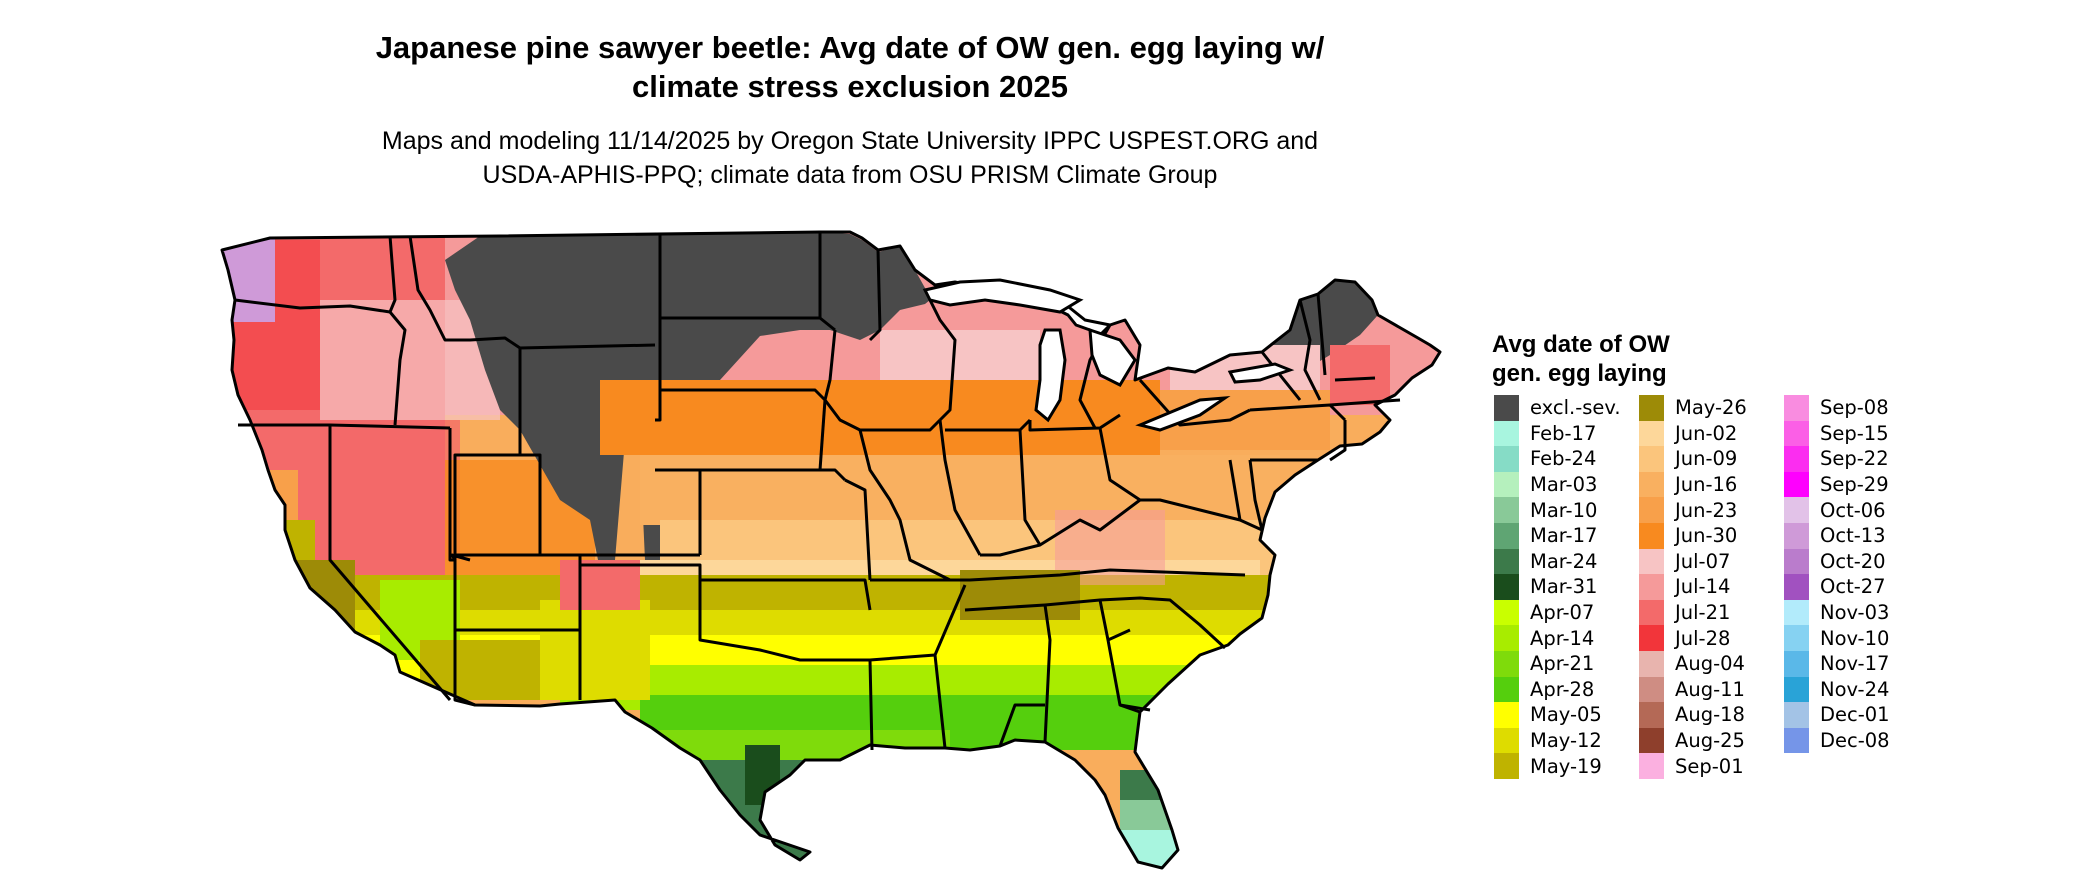 The height and width of the screenshot is (895, 2100). What do you see at coordinates (1566, 459) in the screenshot?
I see `legend-item: Feb-24` at bounding box center [1566, 459].